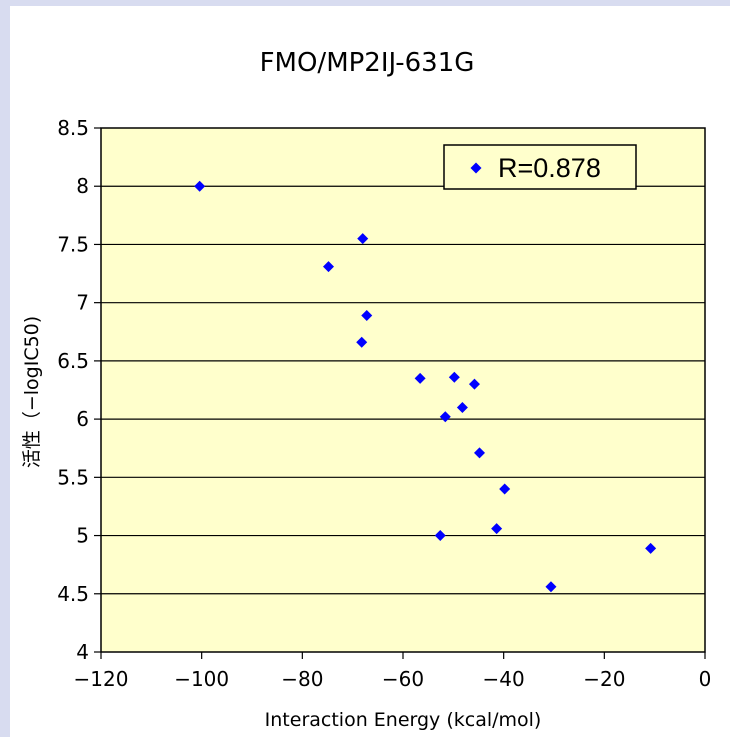  I want to click on y-tick-label: 8.5, so click(73, 128).